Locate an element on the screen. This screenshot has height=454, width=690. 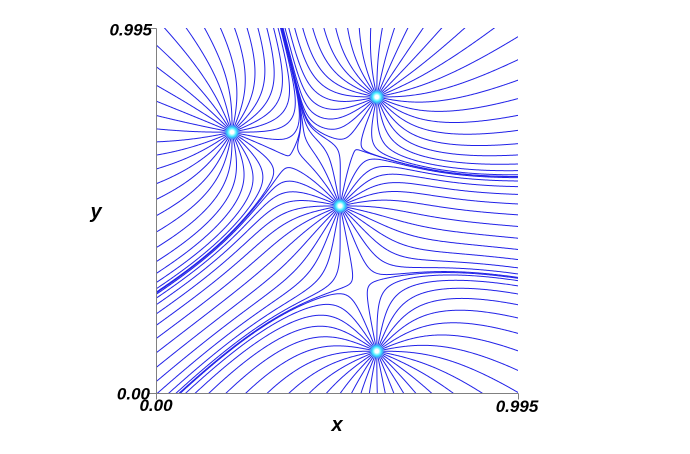
y-axis-min-tick-label: 0.00 is located at coordinates (133, 394).